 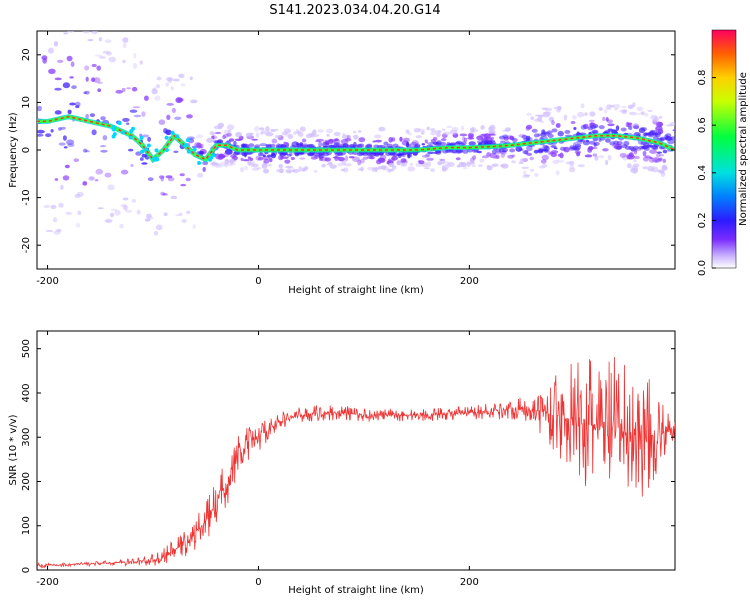 What do you see at coordinates (26, 525) in the screenshot?
I see `snr-y-tick-label: 100` at bounding box center [26, 525].